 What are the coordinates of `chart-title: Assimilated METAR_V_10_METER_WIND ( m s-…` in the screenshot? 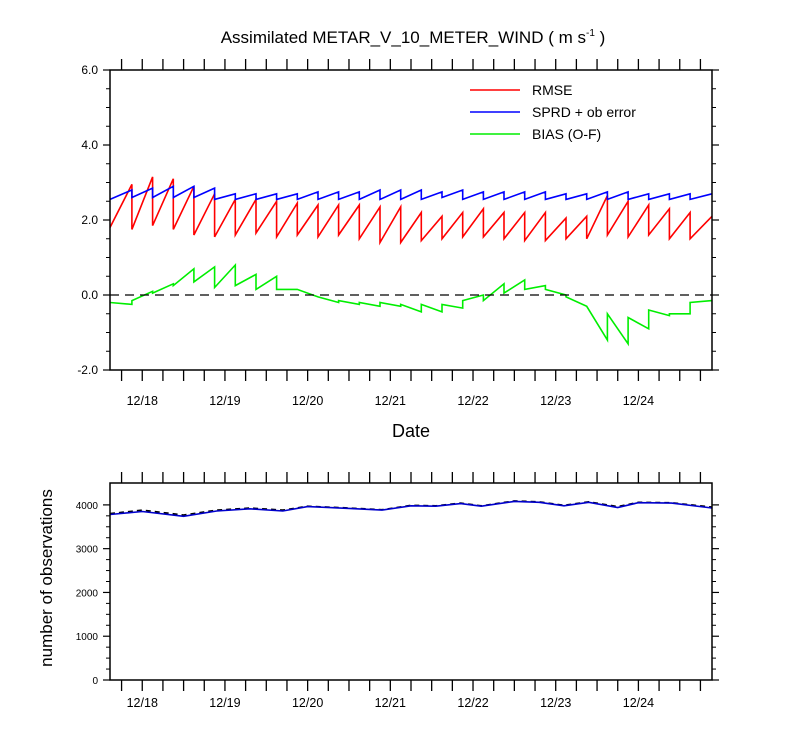 It's located at (413, 37).